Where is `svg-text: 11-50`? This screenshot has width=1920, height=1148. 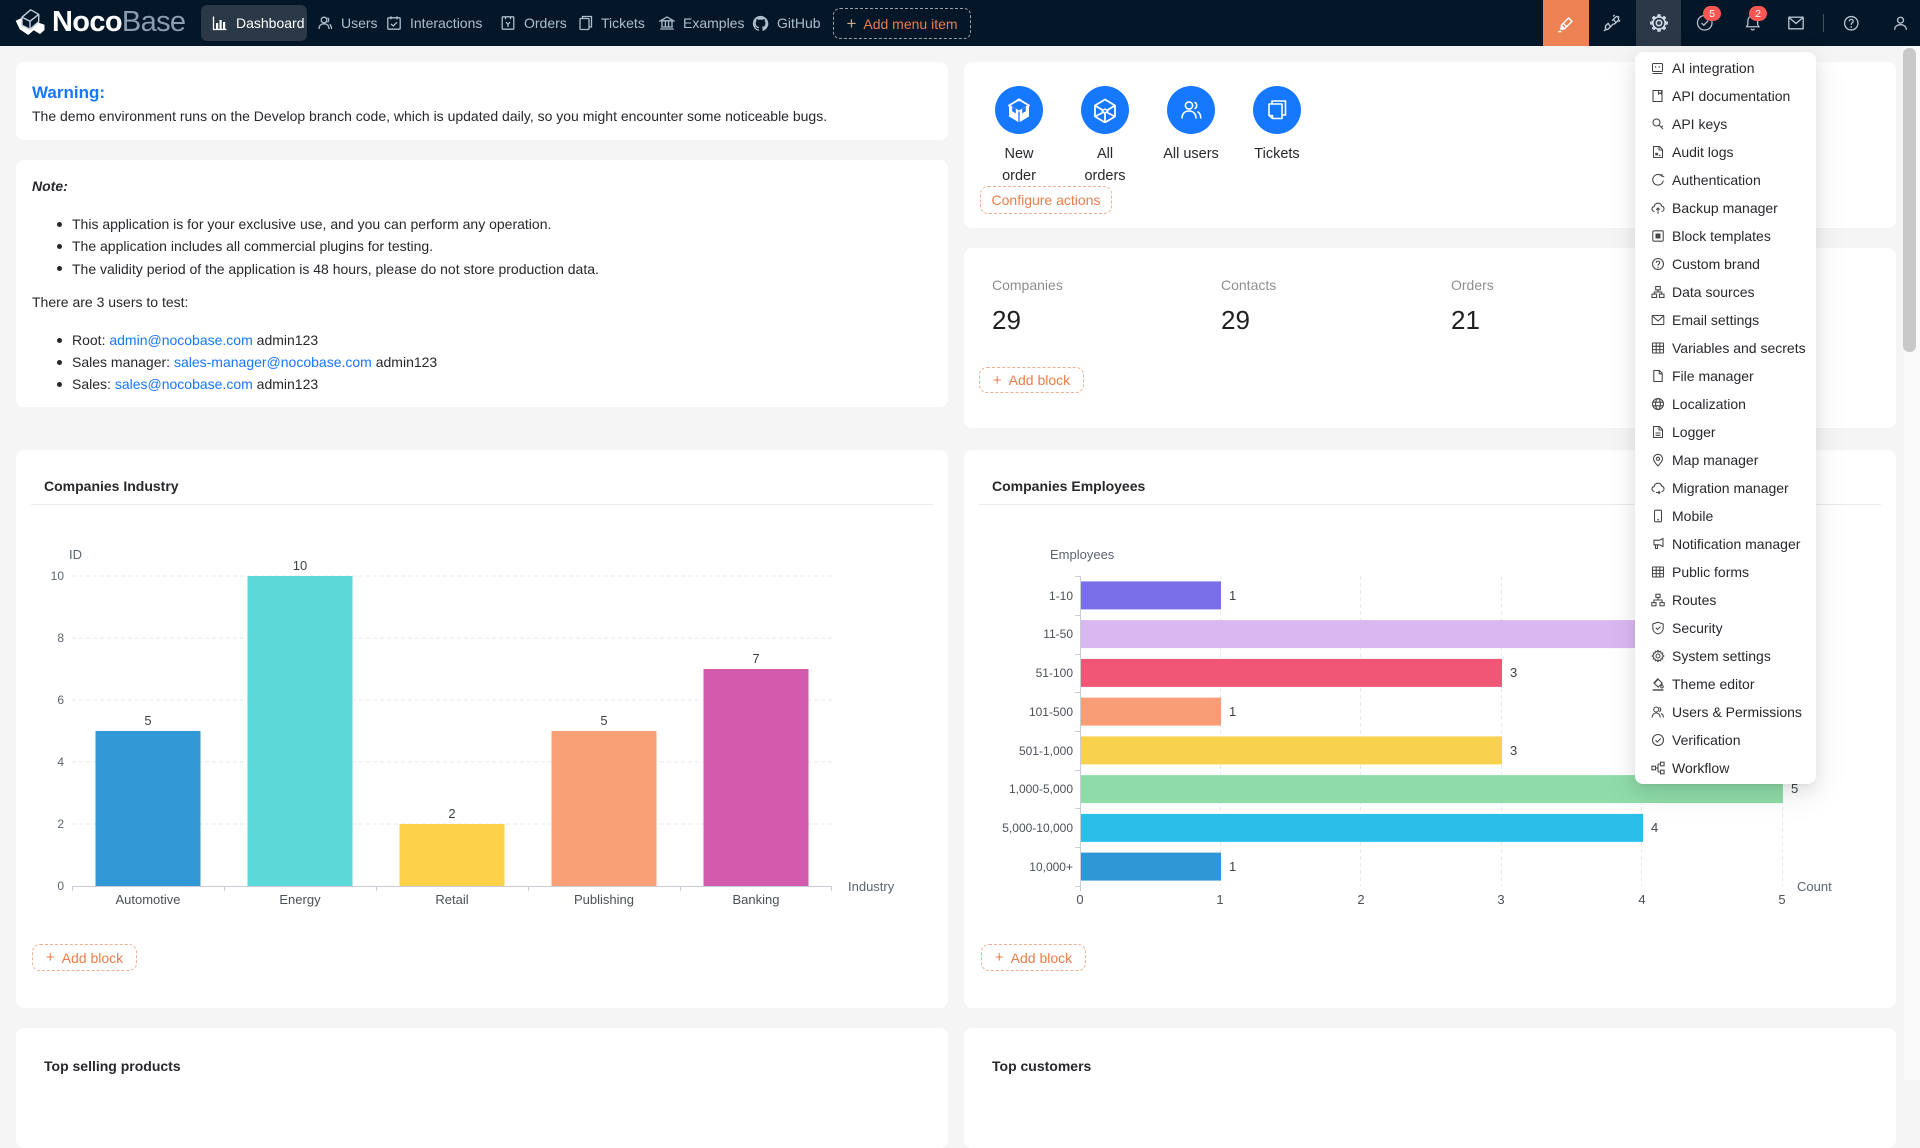
svg-text: 11-50 is located at coordinates (1058, 634).